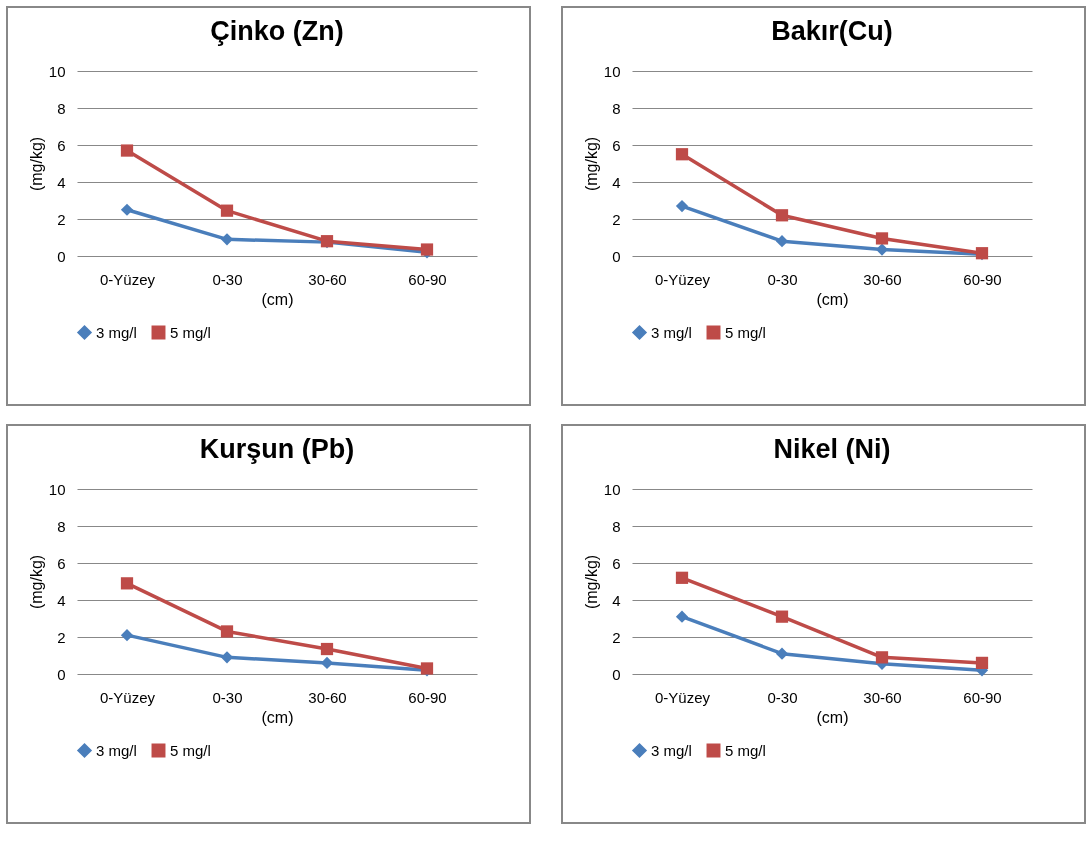 The width and height of the screenshot is (1089, 848). I want to click on chart-title: Çinko (Zn), so click(277, 31).